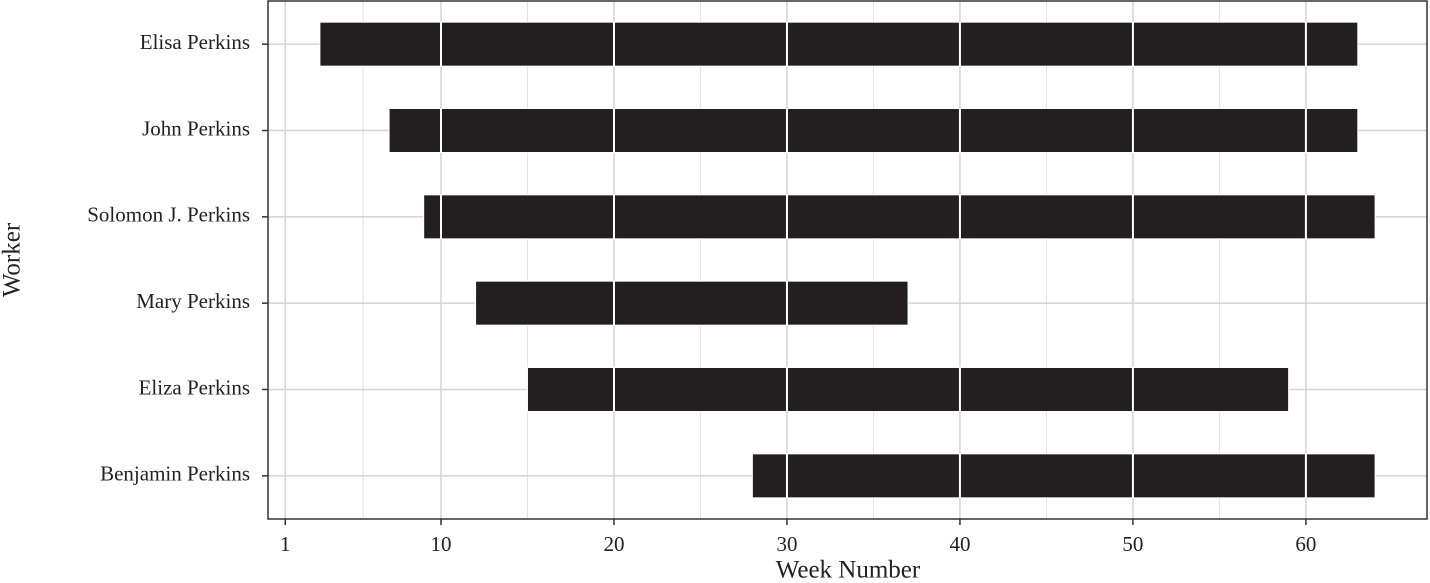  What do you see at coordinates (848, 570) in the screenshot?
I see `x-axis-title: Week Number` at bounding box center [848, 570].